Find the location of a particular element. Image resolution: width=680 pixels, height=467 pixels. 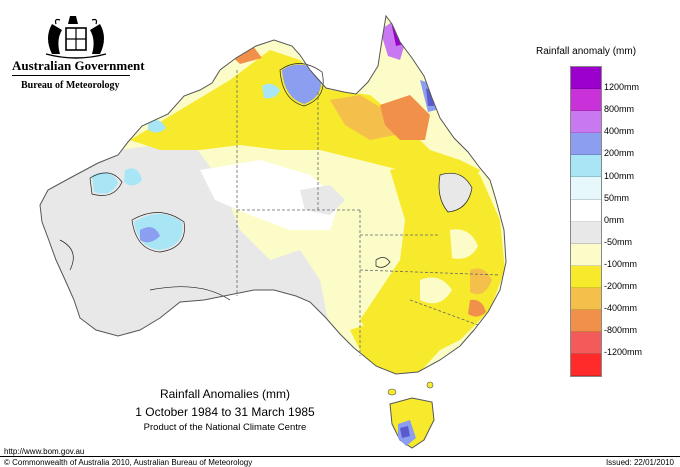

bureau-name: Bureau of Meteorology is located at coordinates (70, 85).